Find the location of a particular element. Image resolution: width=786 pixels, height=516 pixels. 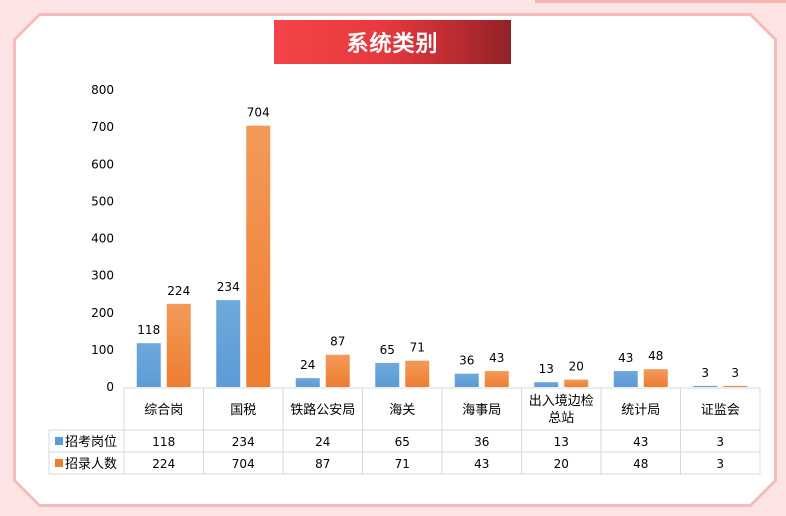

data-label: 704 is located at coordinates (258, 113).